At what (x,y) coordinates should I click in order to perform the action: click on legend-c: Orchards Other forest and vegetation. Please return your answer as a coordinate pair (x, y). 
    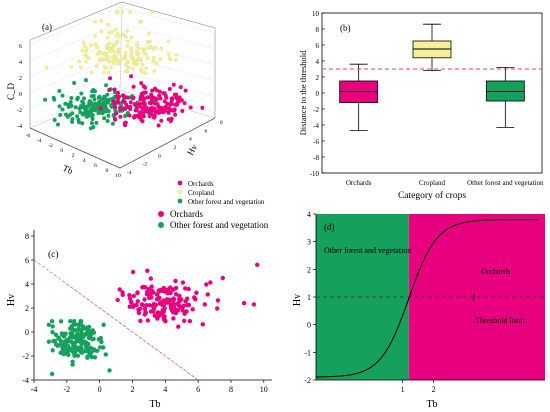
    Looking at the image, I should click on (213, 219).